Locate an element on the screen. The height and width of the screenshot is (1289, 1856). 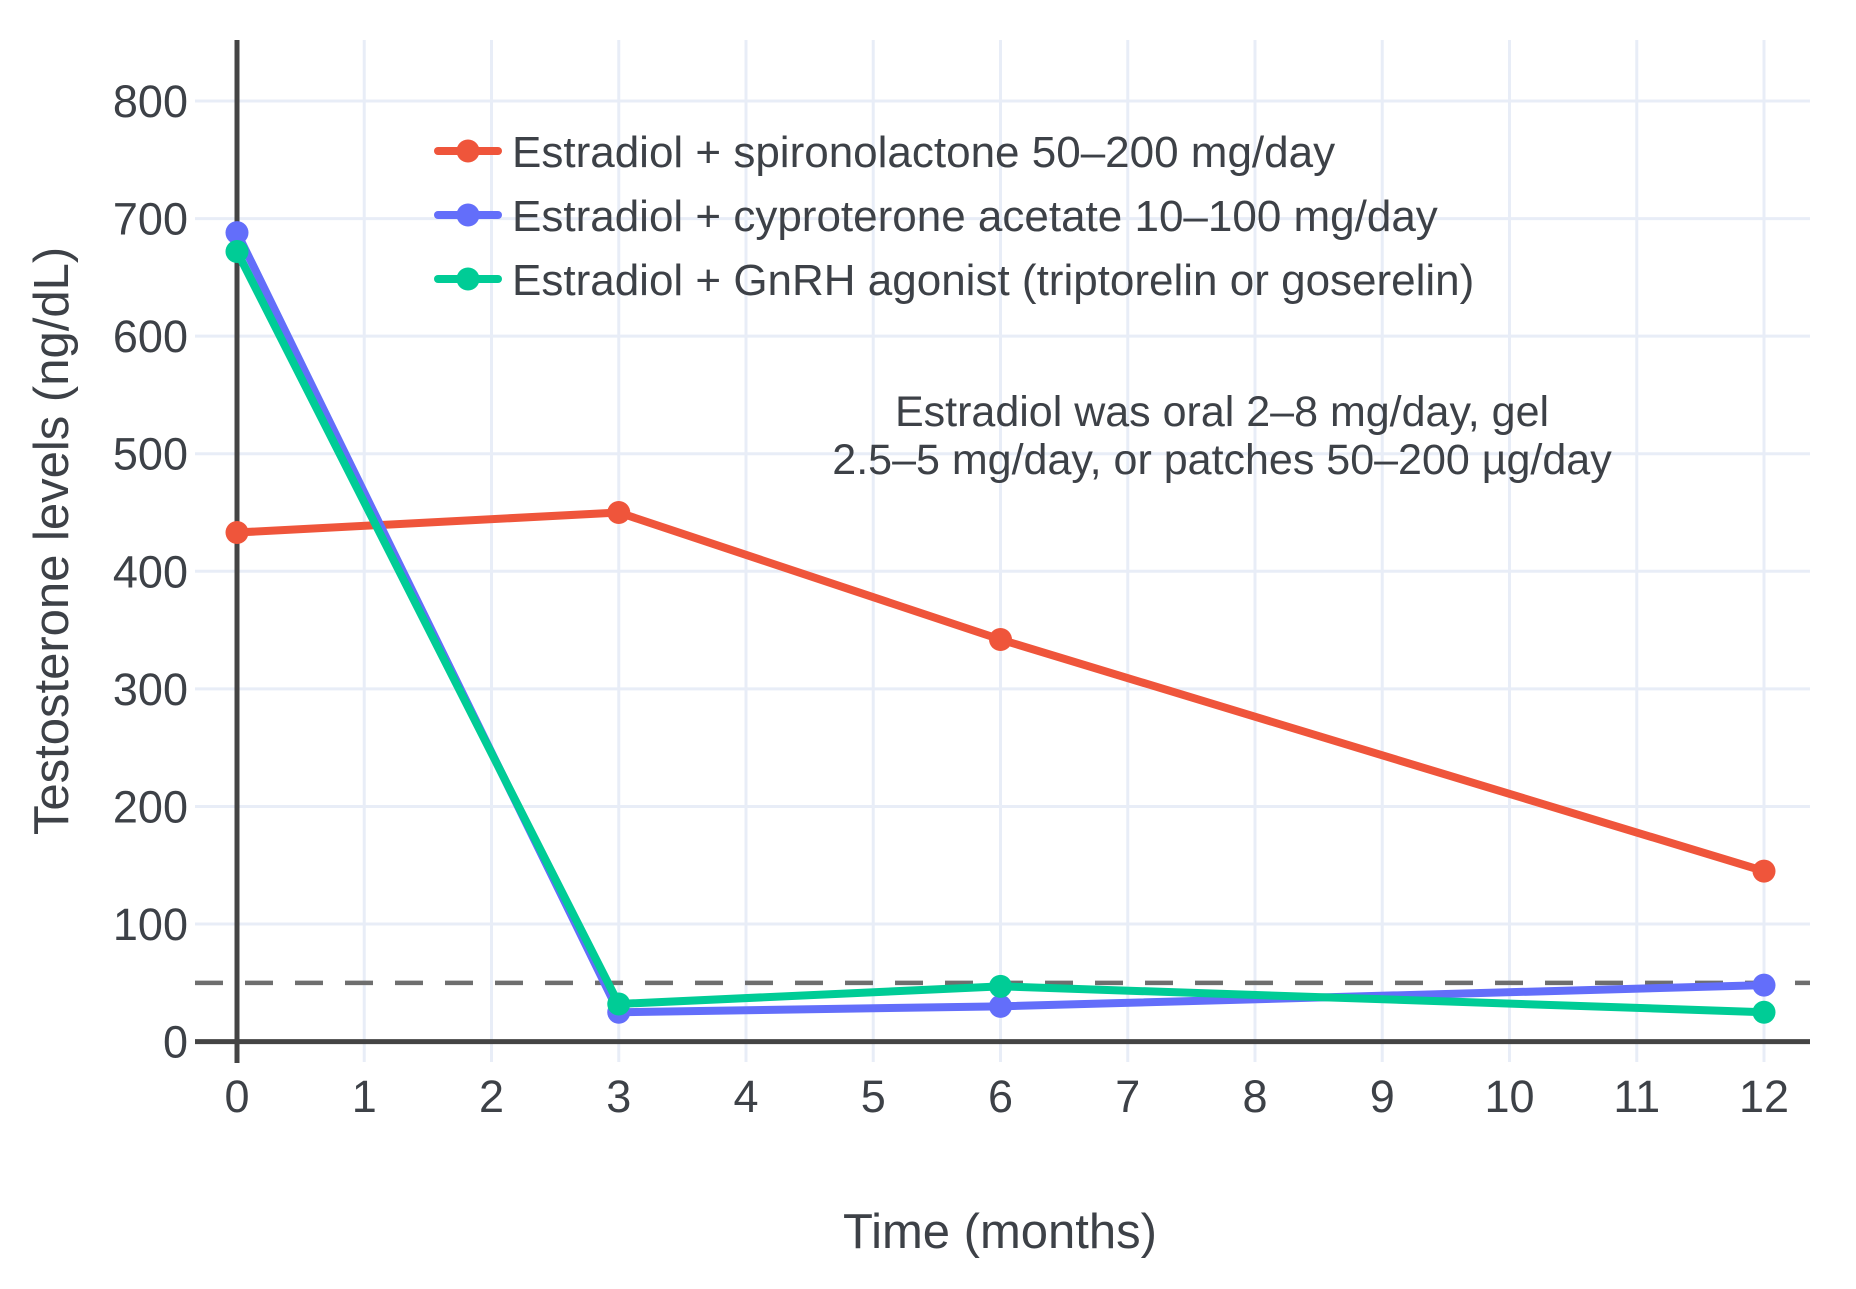
legend-item: Estradiol + spironolactone 50–200 mg/day is located at coordinates (884, 152).